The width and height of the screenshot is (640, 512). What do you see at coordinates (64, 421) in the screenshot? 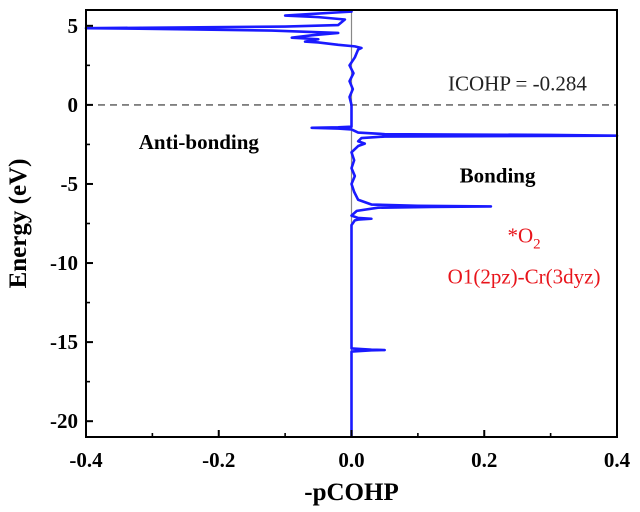
I see `y-tick-label: -20` at bounding box center [64, 421].